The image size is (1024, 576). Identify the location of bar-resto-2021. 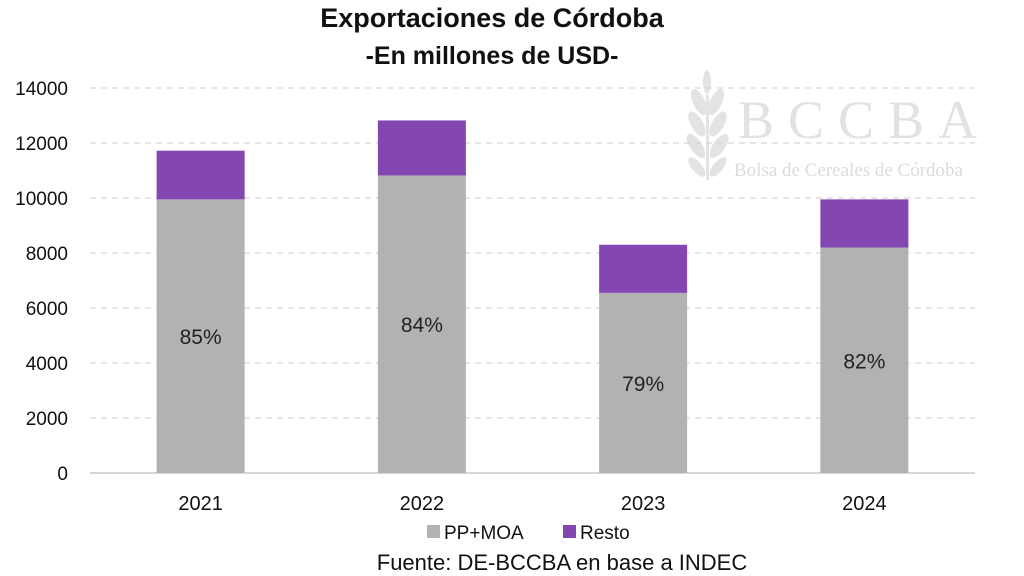
(200, 175).